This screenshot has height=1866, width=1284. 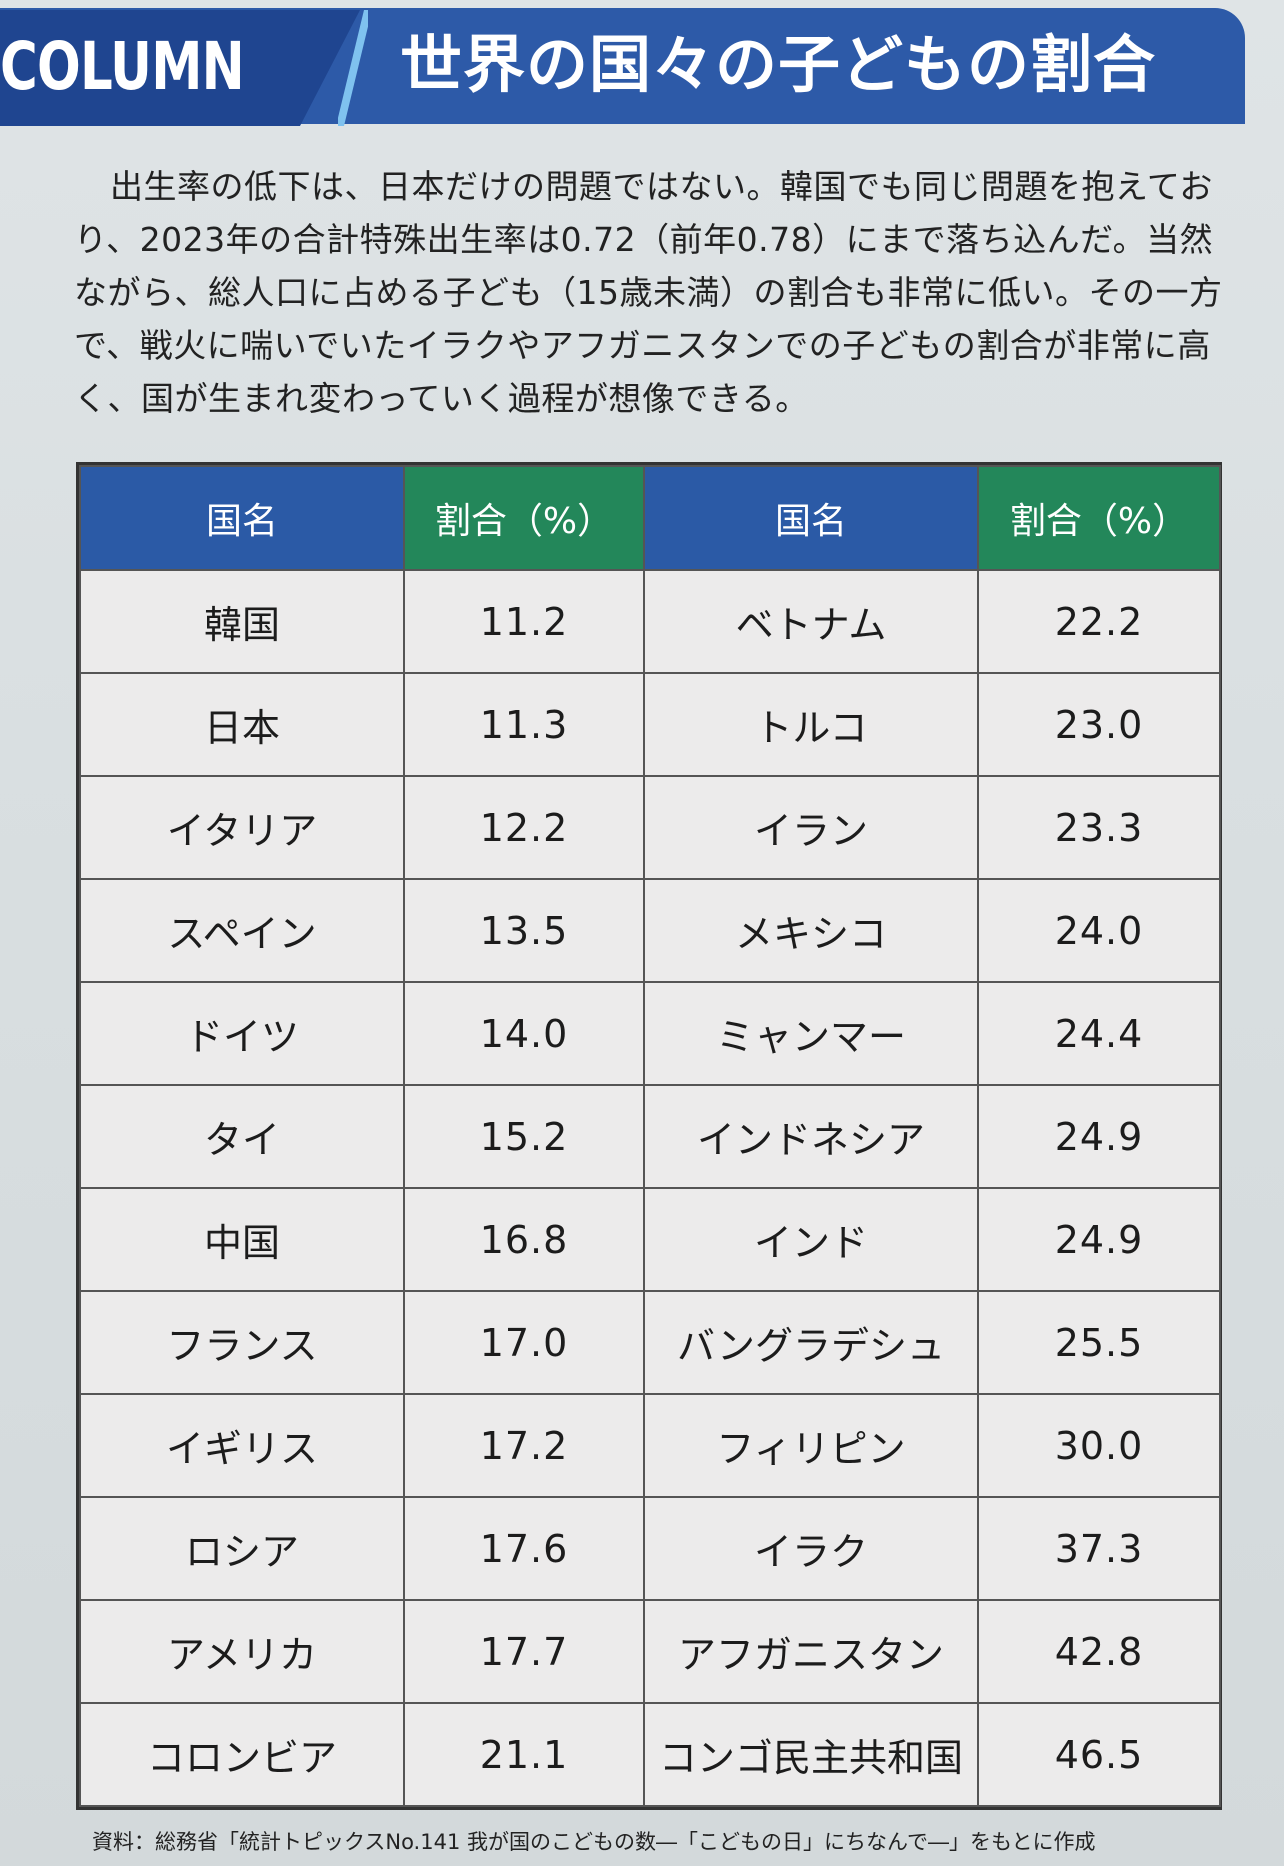 What do you see at coordinates (242, 1033) in the screenshot?
I see `country-cell: ドイツ` at bounding box center [242, 1033].